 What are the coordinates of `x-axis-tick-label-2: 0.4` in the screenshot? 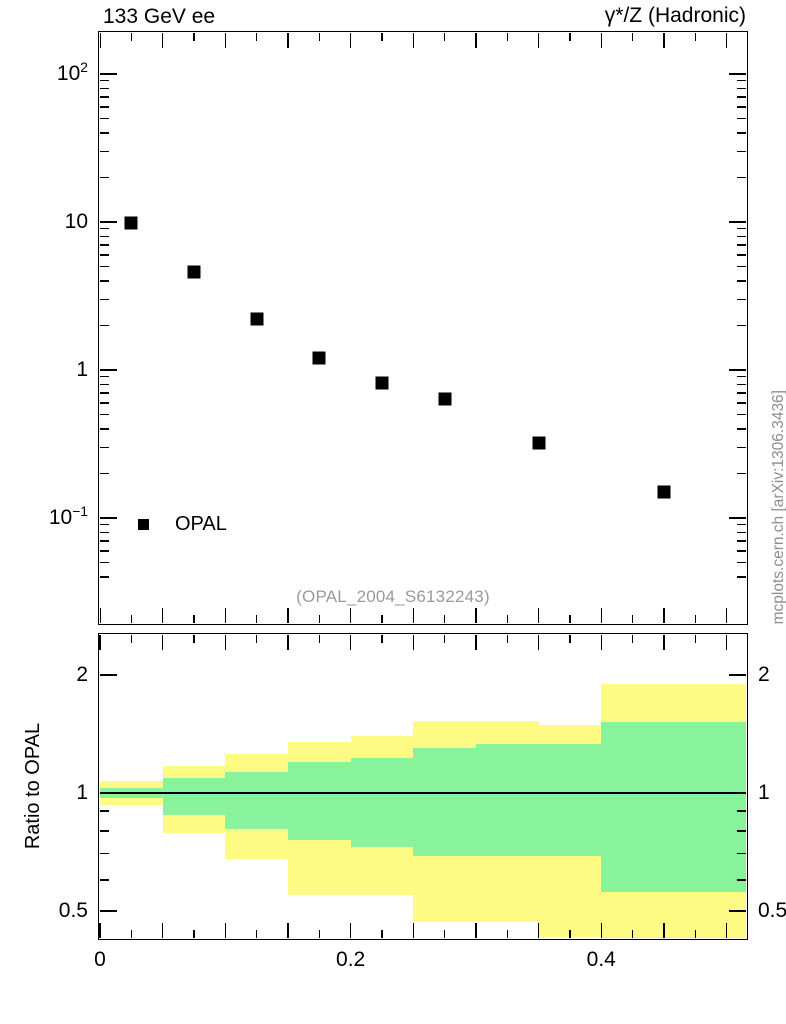 It's located at (601, 959).